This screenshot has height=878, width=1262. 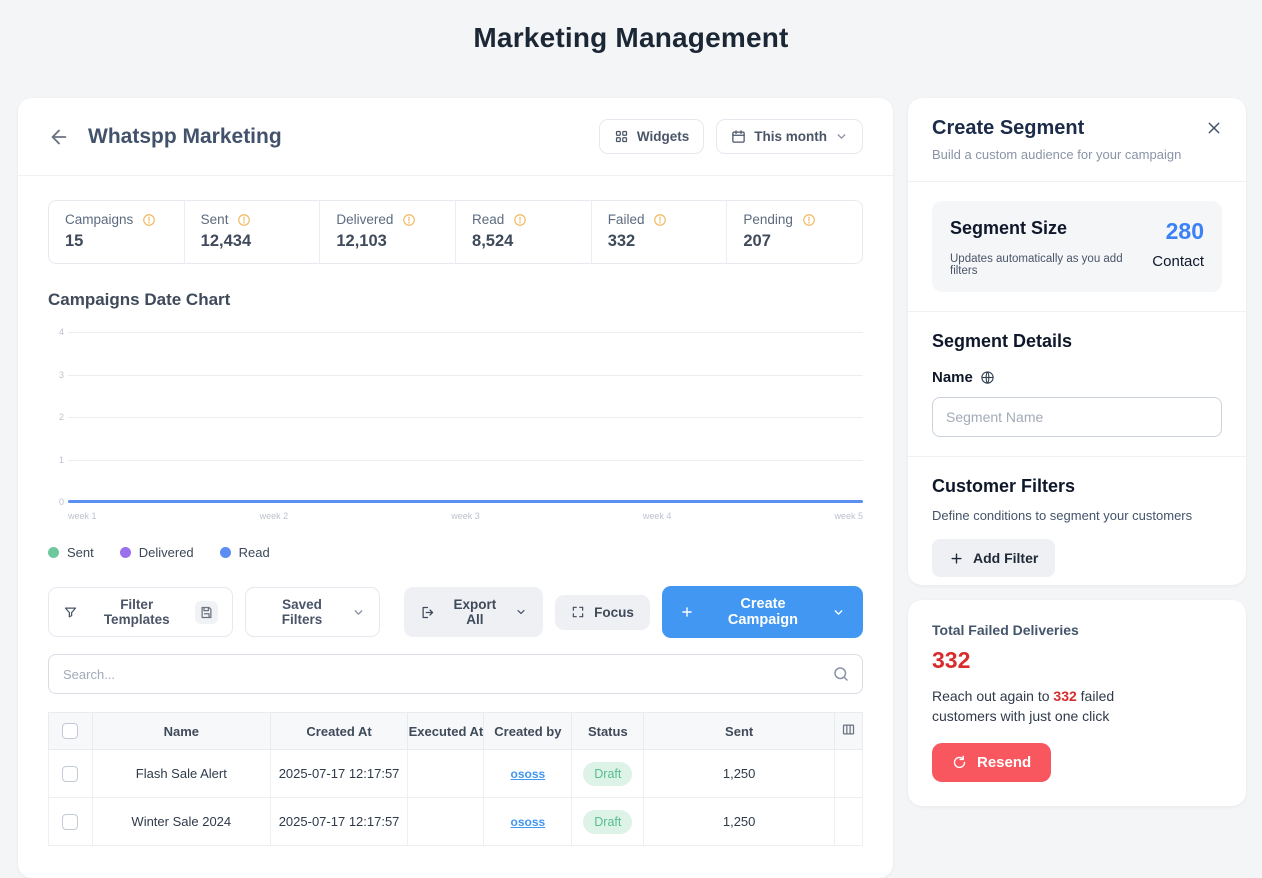 I want to click on legend-dot-delivered, so click(x=125, y=552).